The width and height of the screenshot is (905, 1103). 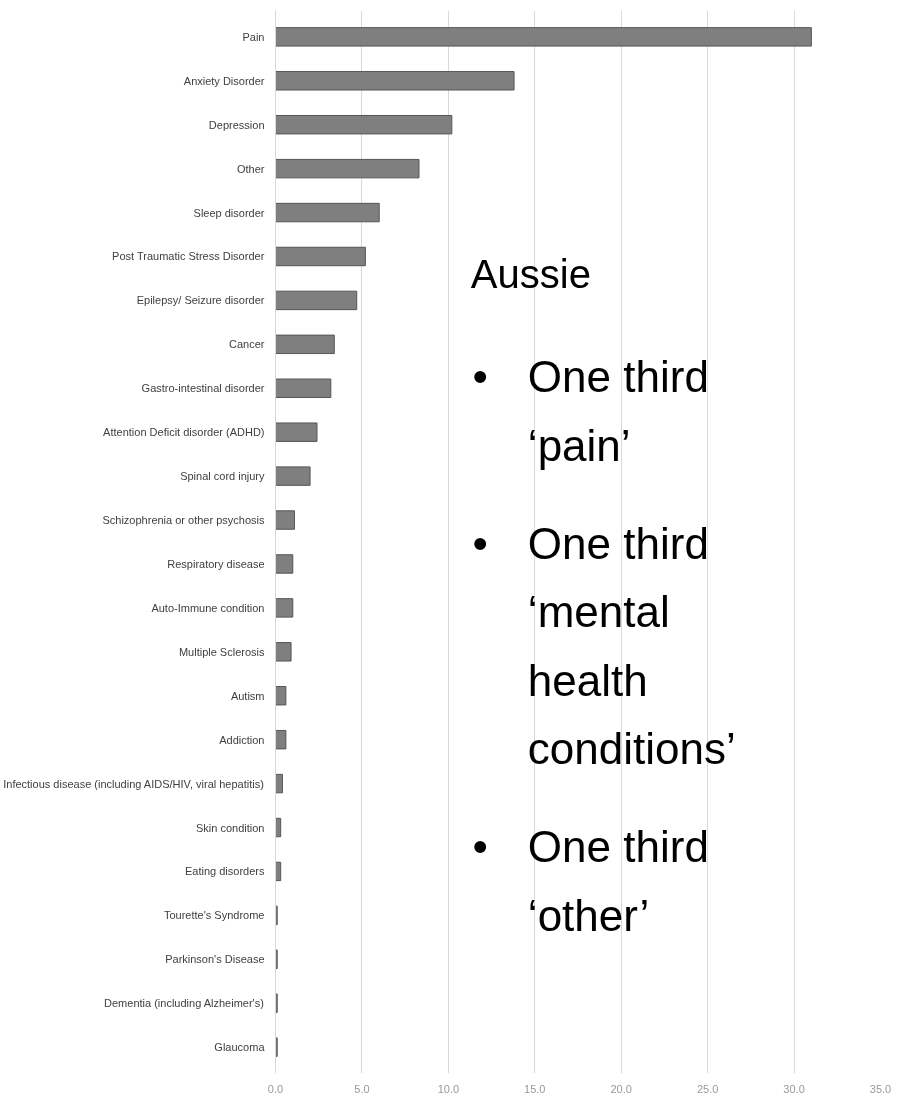 What do you see at coordinates (448, 1088) in the screenshot?
I see `x-tick-label: 10.0` at bounding box center [448, 1088].